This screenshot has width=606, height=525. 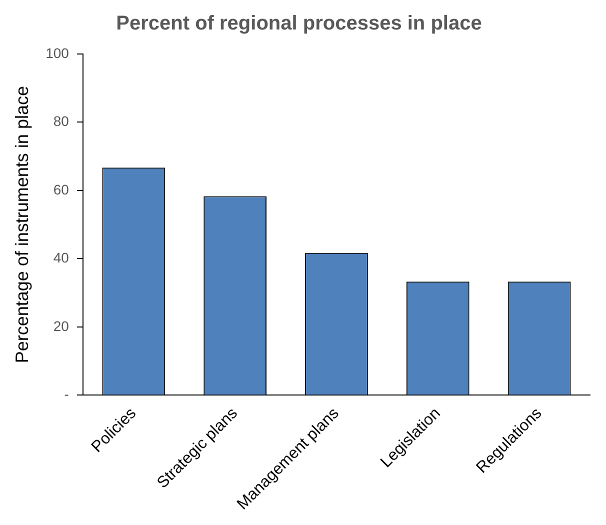 I want to click on chart-title: Percent of regional processes in place, so click(x=299, y=23).